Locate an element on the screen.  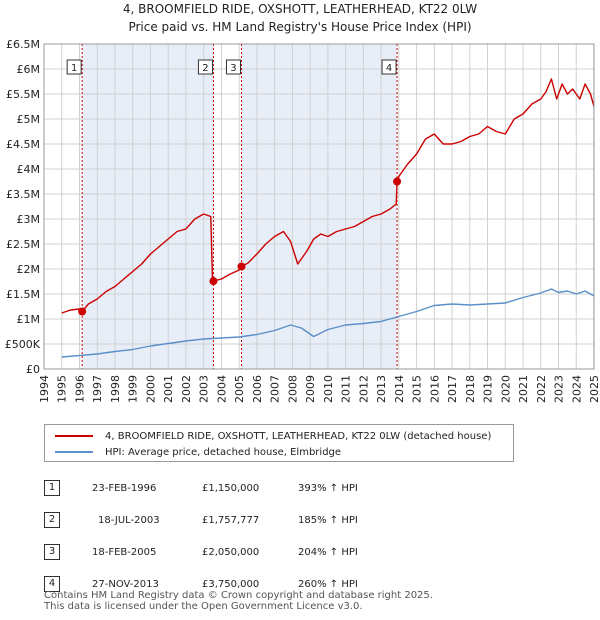
table-row: 2 18-JUL-2003 £1,757,777 185% ↑ HPI is located at coordinates (201, 520).